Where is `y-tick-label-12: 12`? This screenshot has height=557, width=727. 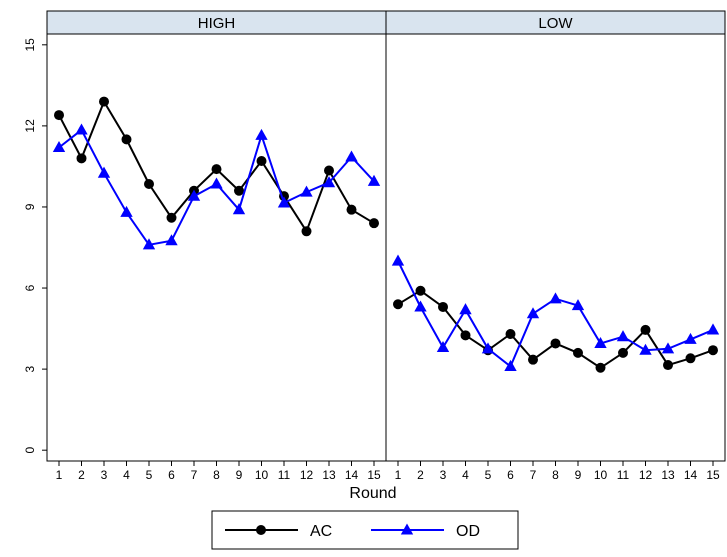
y-tick-label-12: 12 is located at coordinates (30, 126).